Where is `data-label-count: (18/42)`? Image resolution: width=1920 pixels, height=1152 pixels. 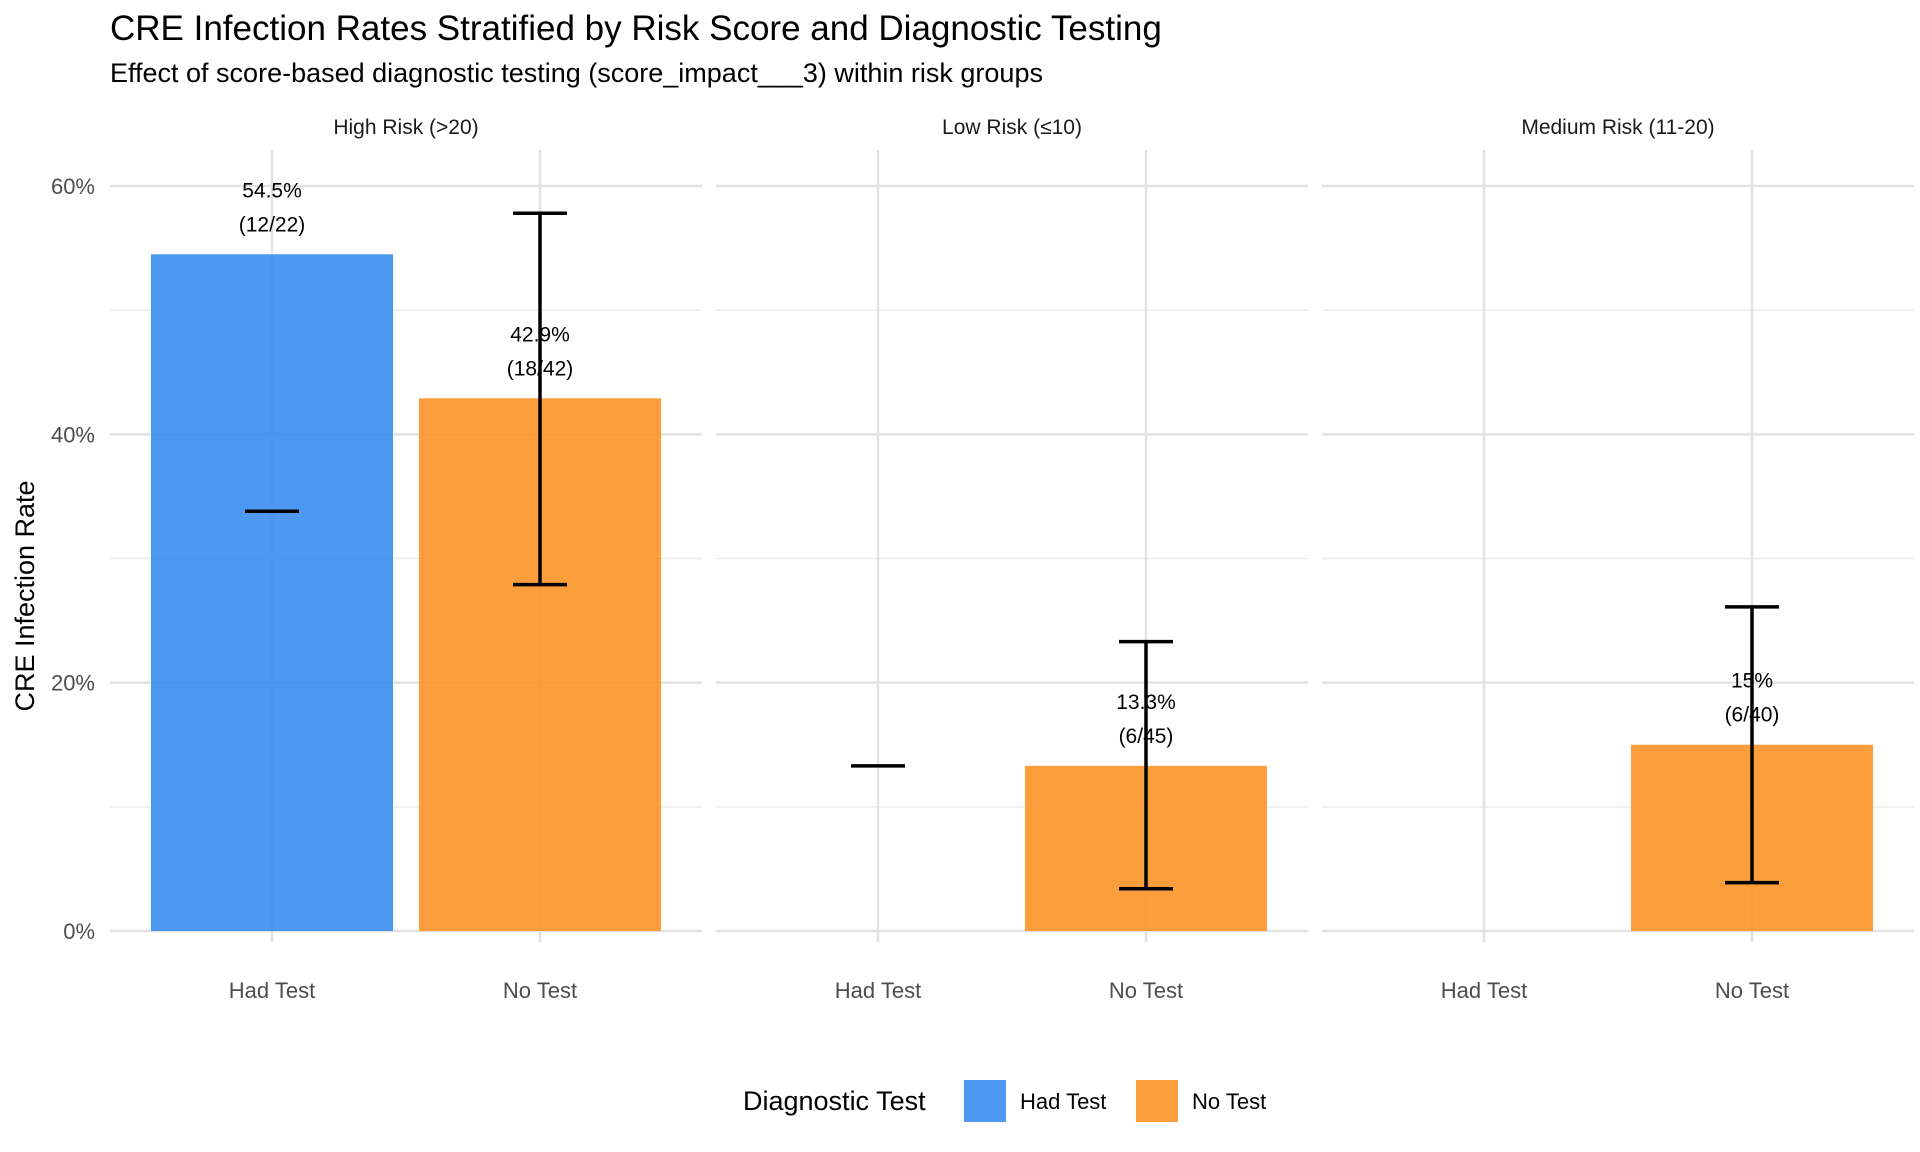
data-label-count: (18/42) is located at coordinates (540, 368).